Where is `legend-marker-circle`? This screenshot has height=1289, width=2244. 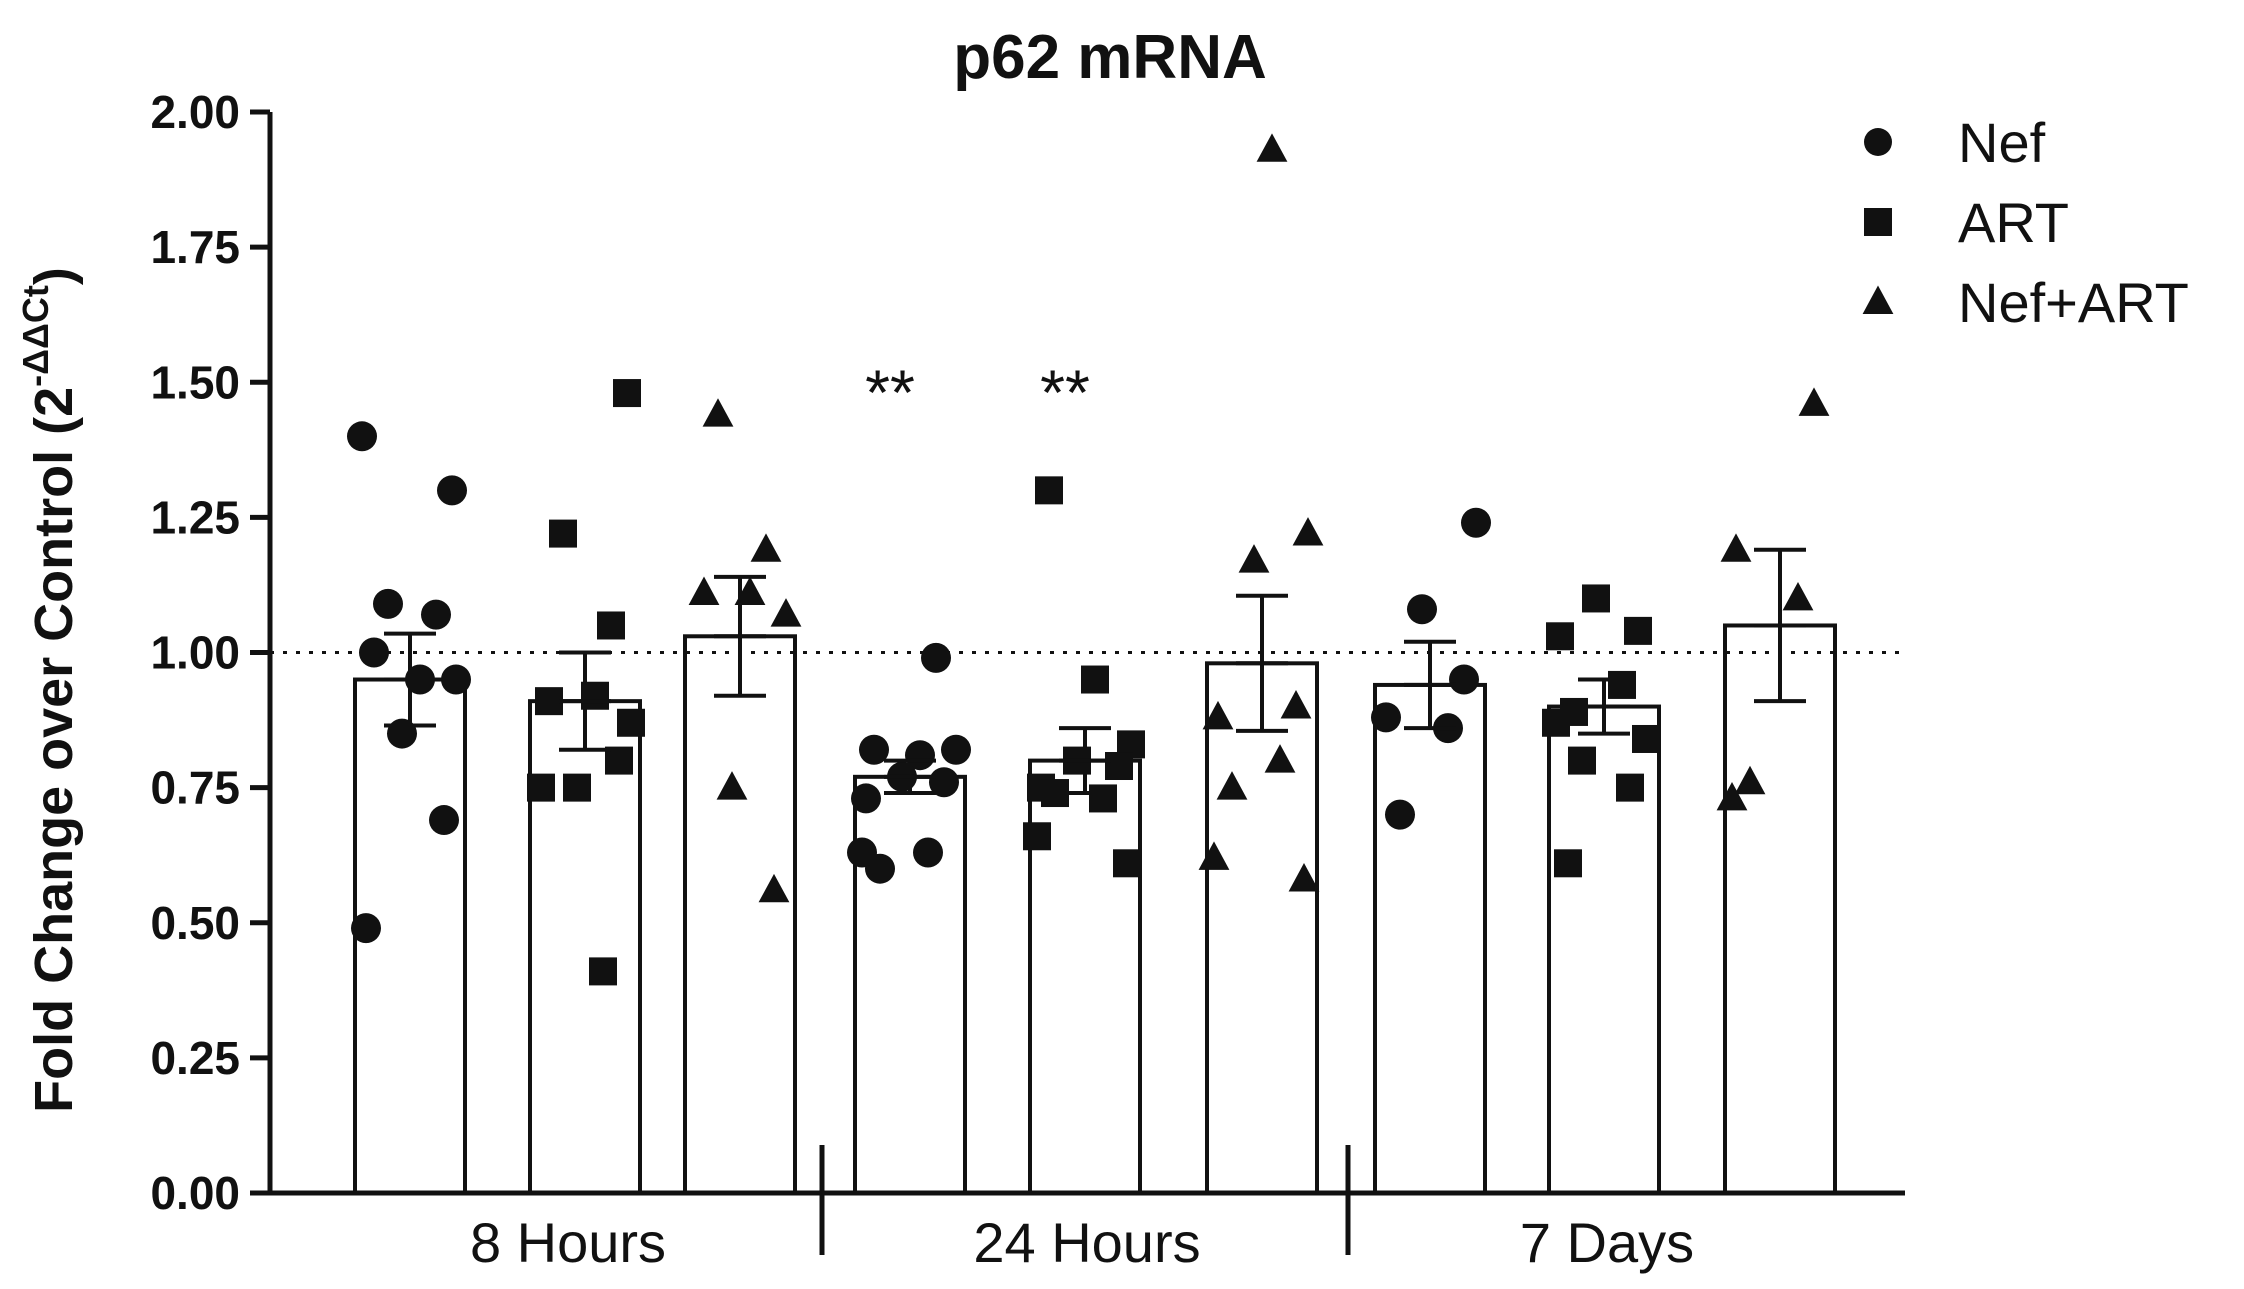
legend-marker-circle is located at coordinates (1878, 142).